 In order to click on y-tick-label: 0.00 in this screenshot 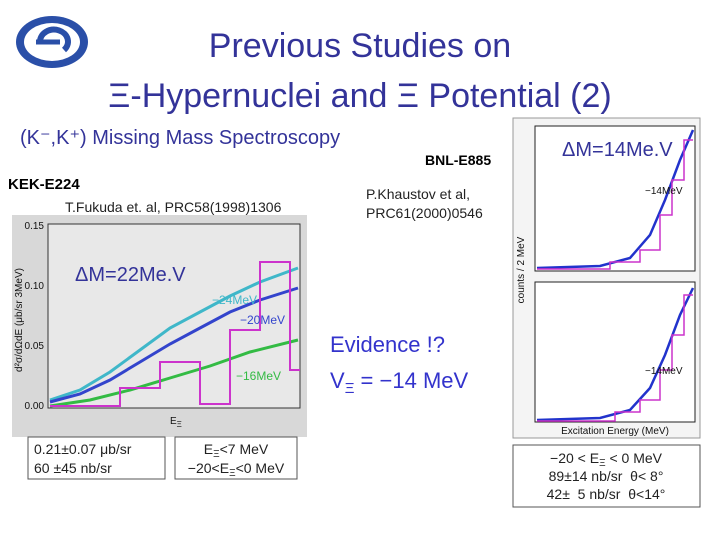, I will do `click(35, 406)`.